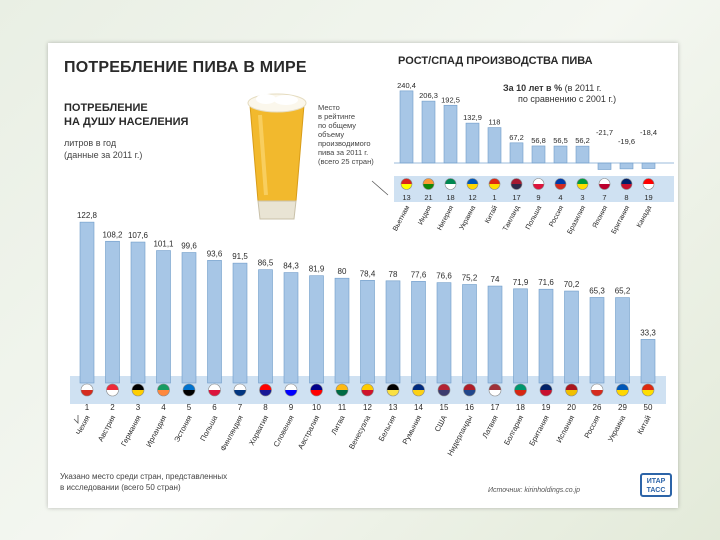  What do you see at coordinates (644, 217) in the screenshot?
I see `production-country-label: Канада` at bounding box center [644, 217].